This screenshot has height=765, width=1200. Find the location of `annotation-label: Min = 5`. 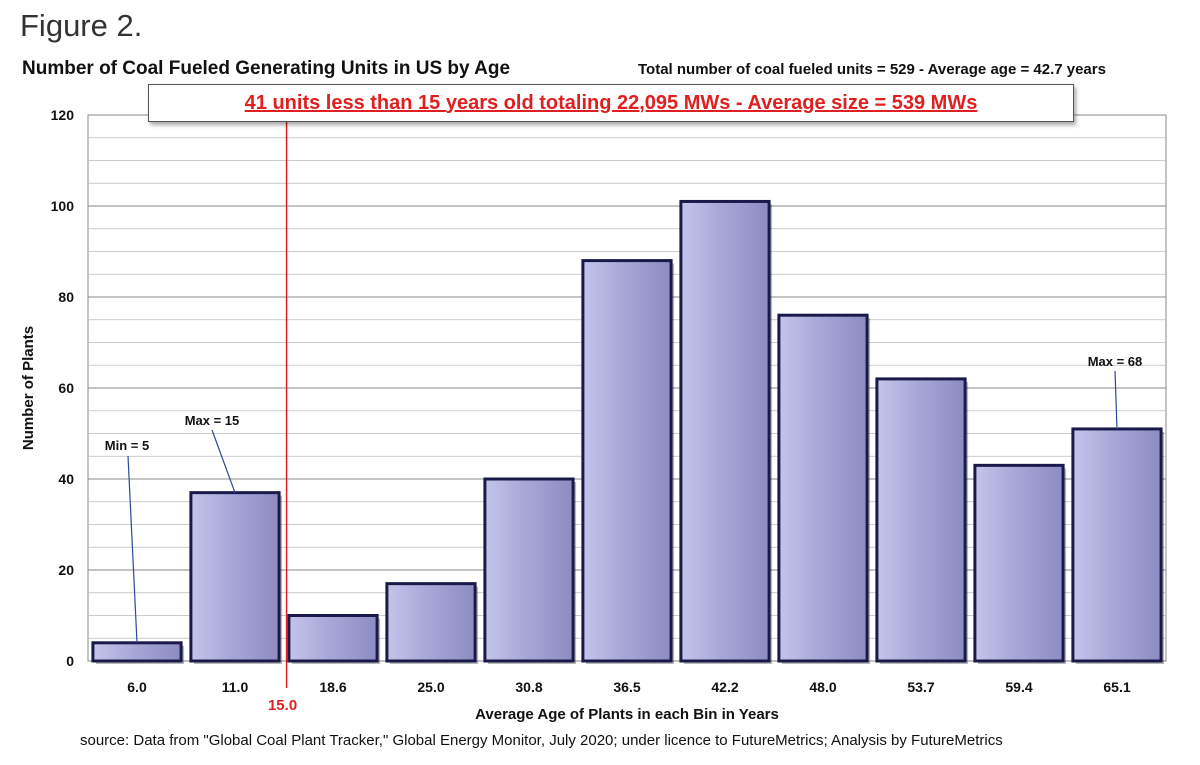

annotation-label: Min = 5 is located at coordinates (127, 445).